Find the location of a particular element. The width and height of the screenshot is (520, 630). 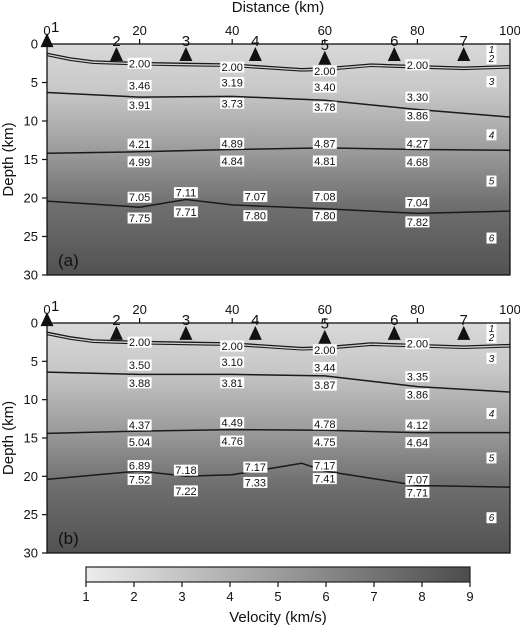

velocity-label: 3.73 is located at coordinates (231, 104).